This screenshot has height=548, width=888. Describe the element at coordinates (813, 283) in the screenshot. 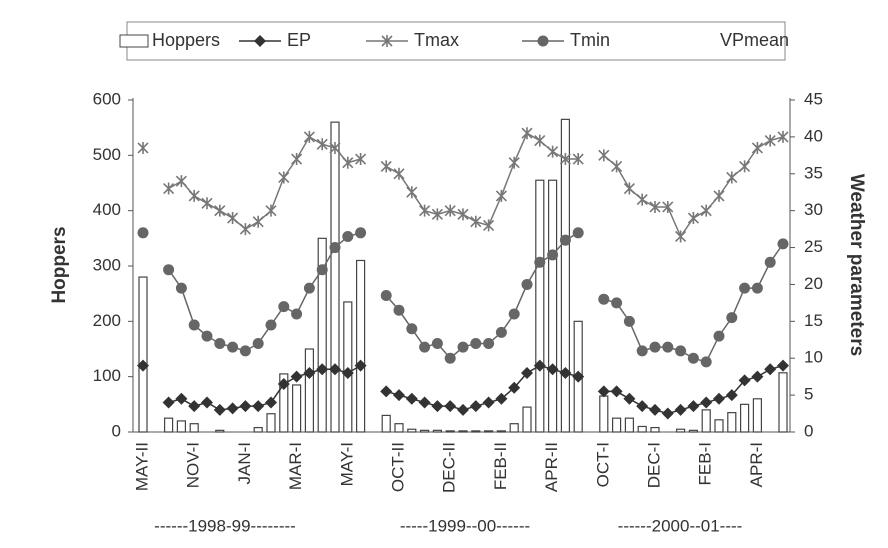

I see `y2-tick-label: 20` at that location.